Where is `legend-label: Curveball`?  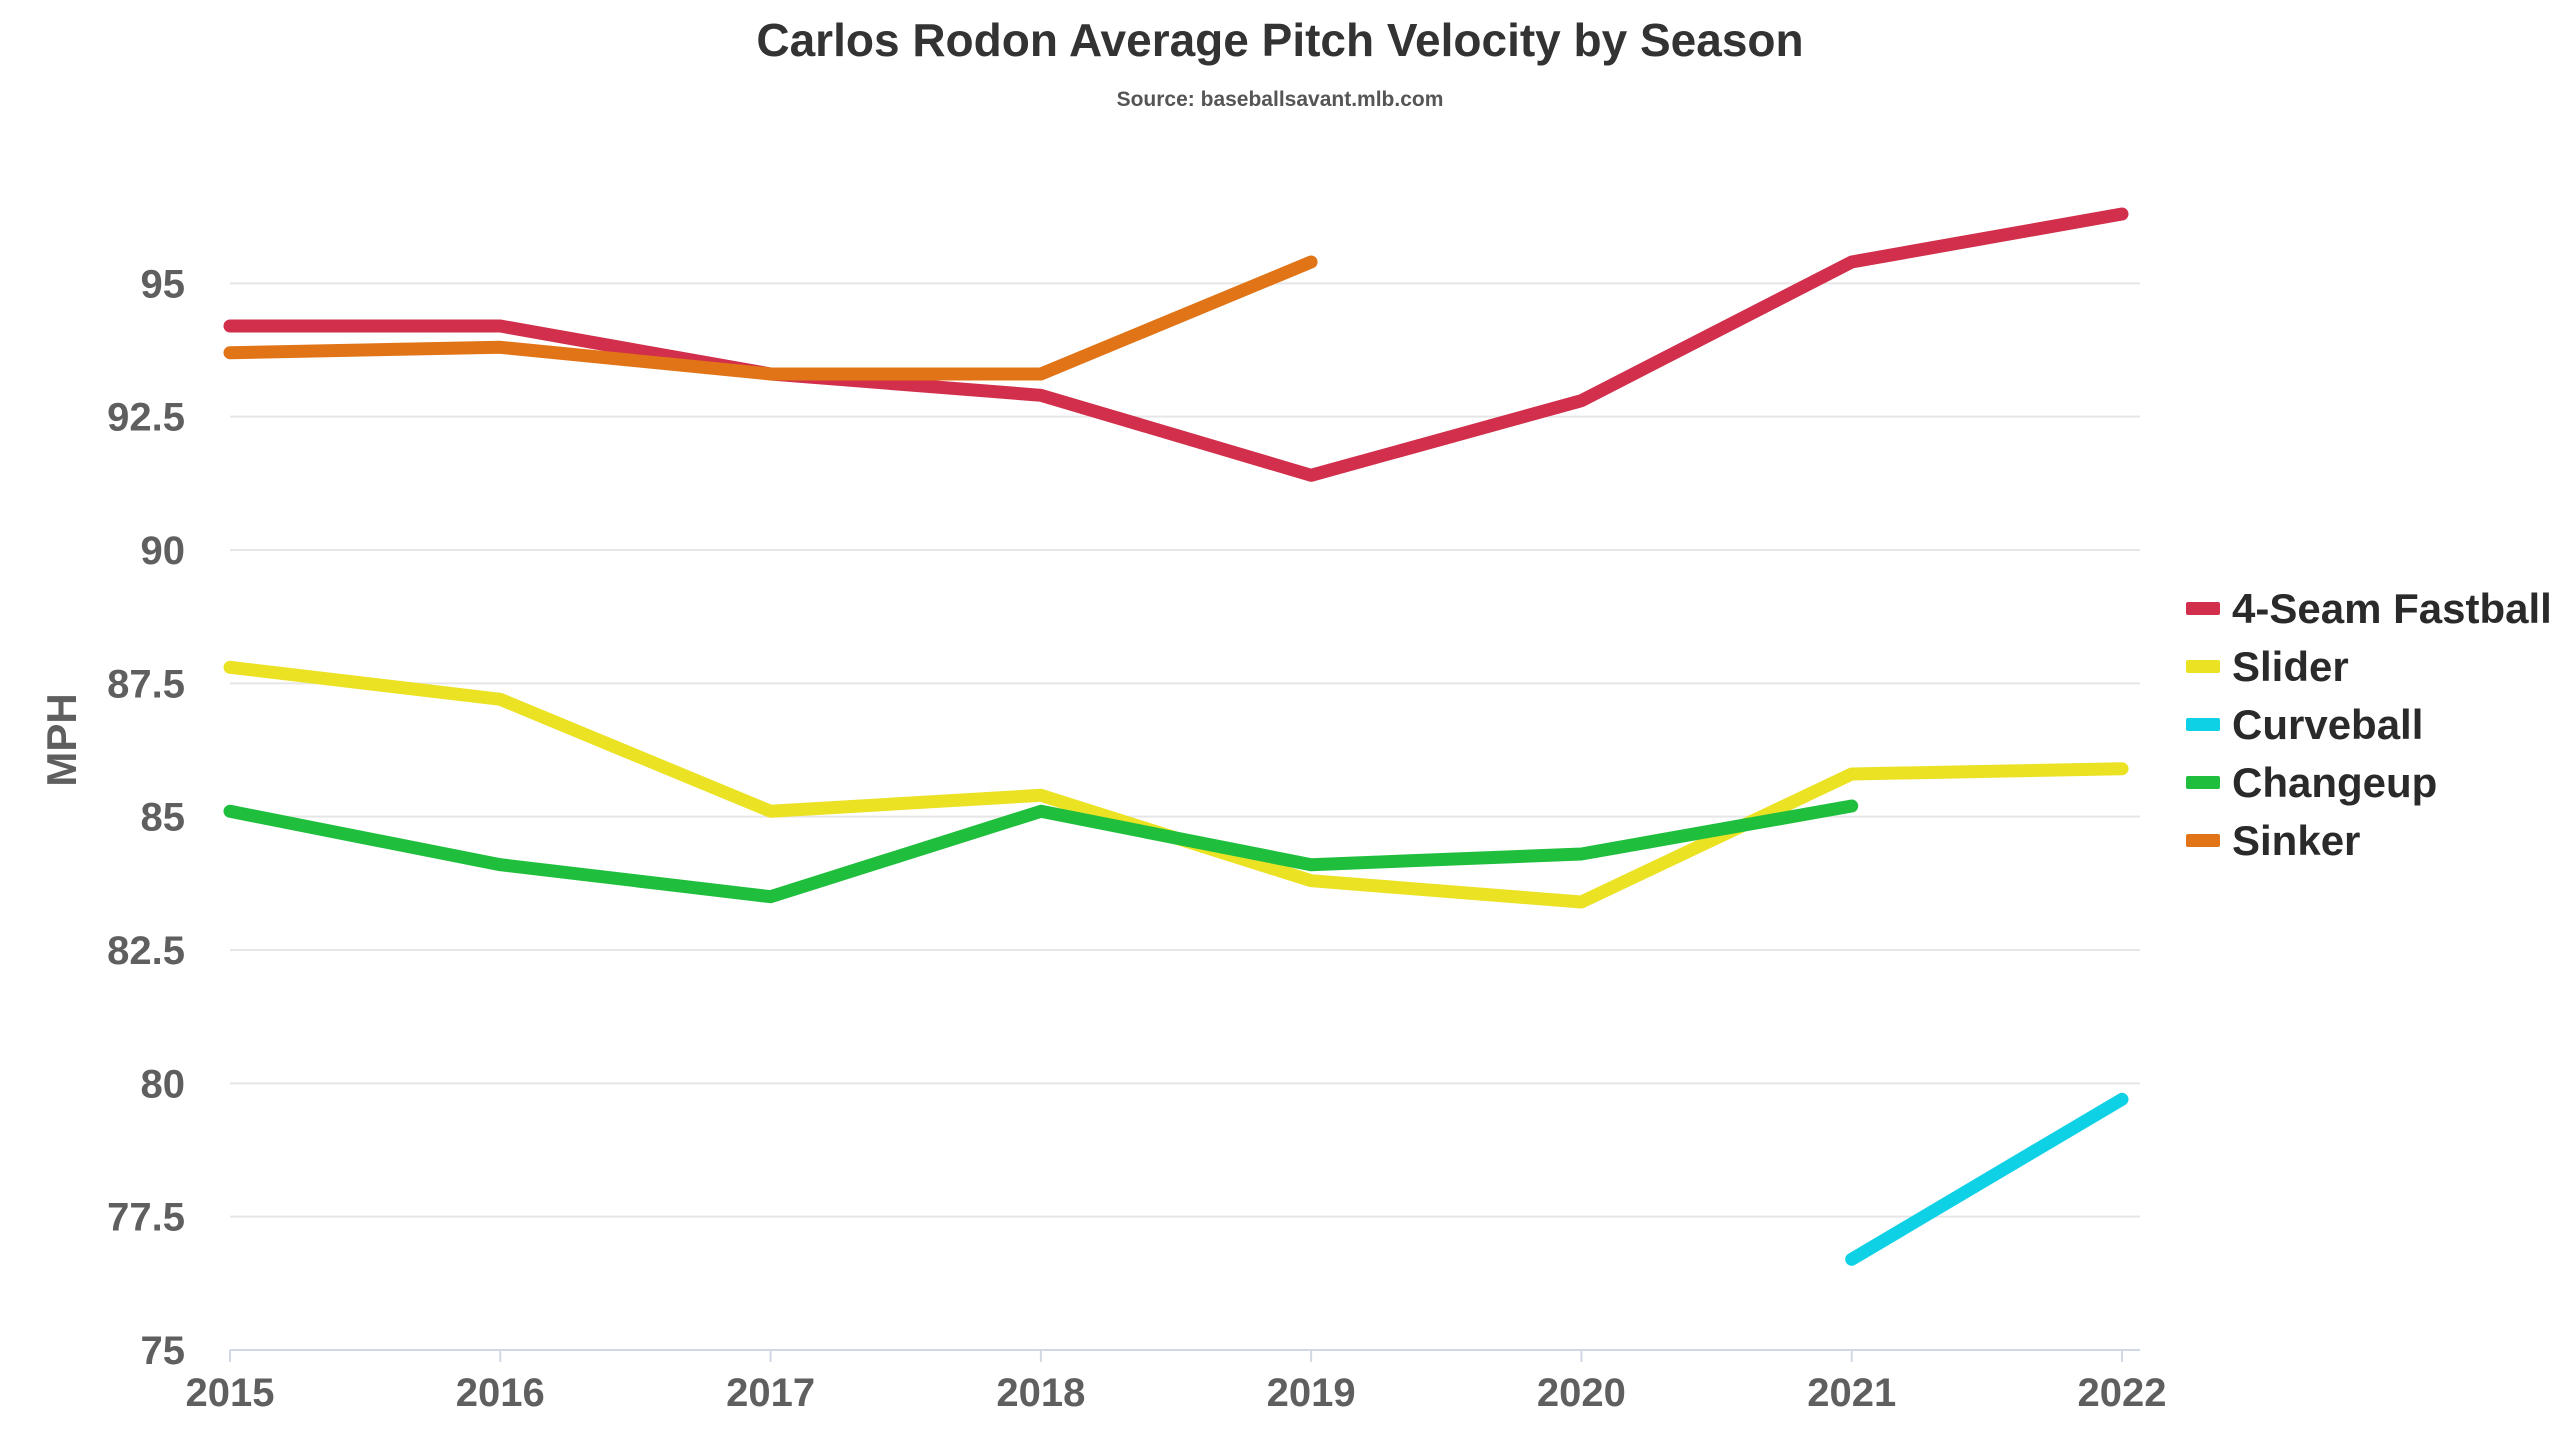 legend-label: Curveball is located at coordinates (2327, 724).